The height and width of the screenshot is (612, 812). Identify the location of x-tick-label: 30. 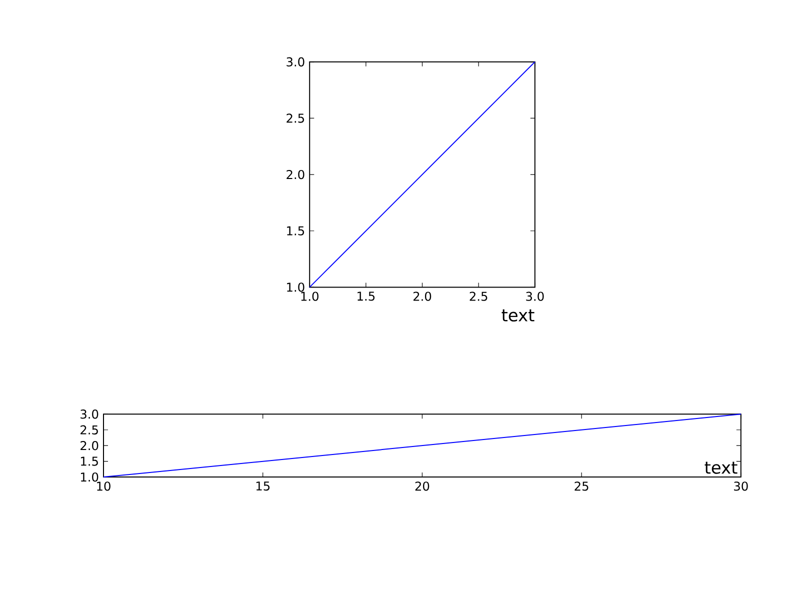
(741, 486).